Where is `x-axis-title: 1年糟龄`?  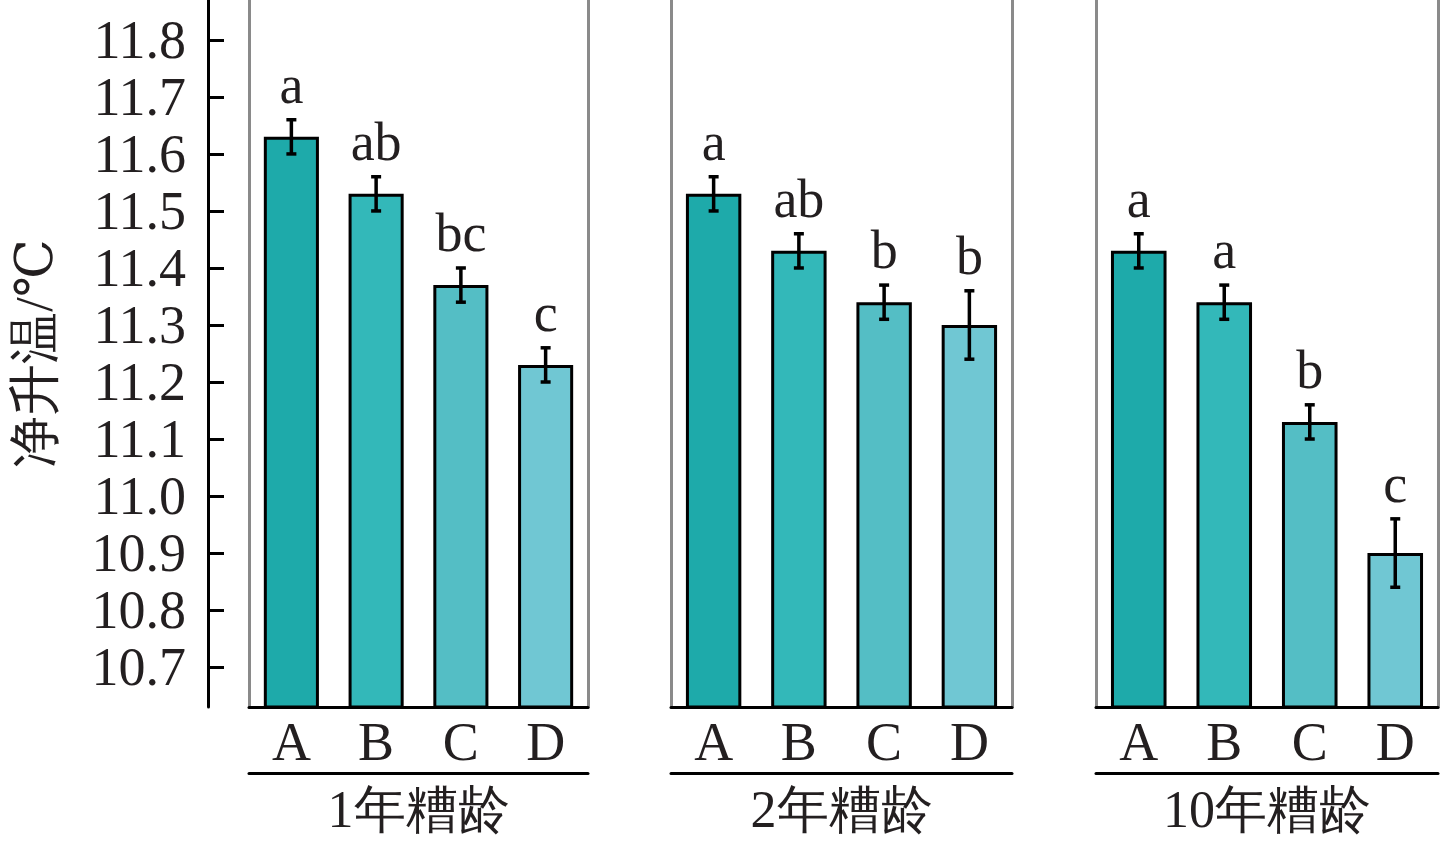 x-axis-title: 1年糟龄 is located at coordinates (418, 809).